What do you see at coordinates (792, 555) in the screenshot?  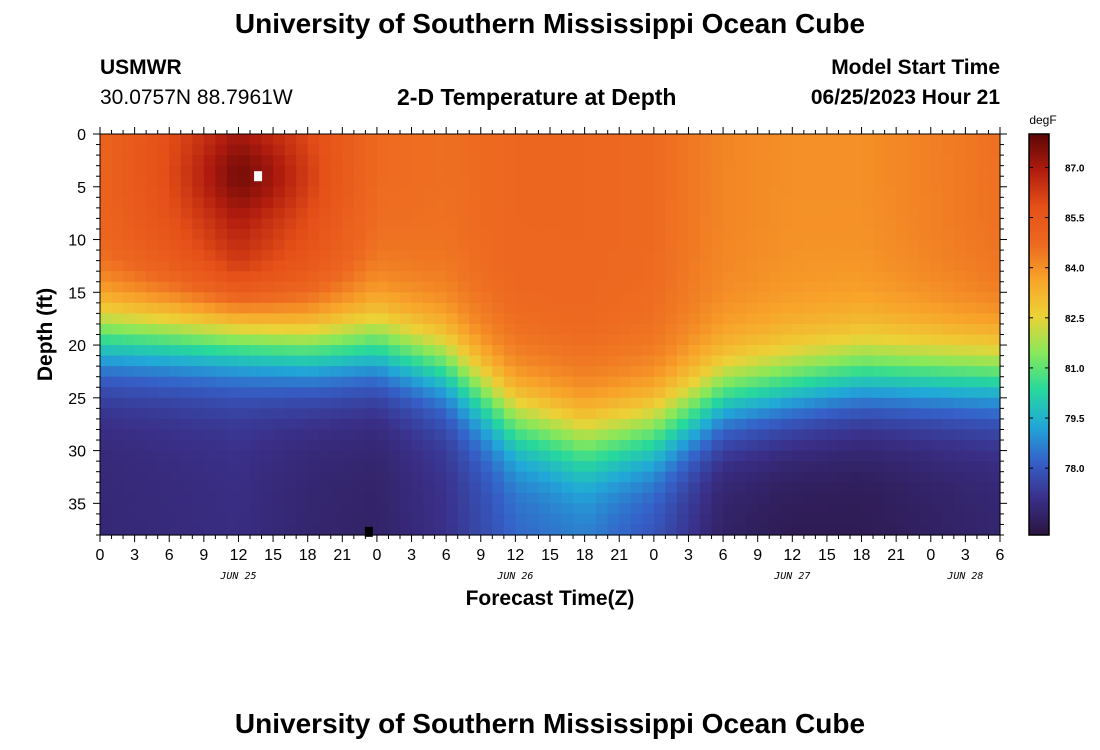 I see `x-tick-label: 12` at bounding box center [792, 555].